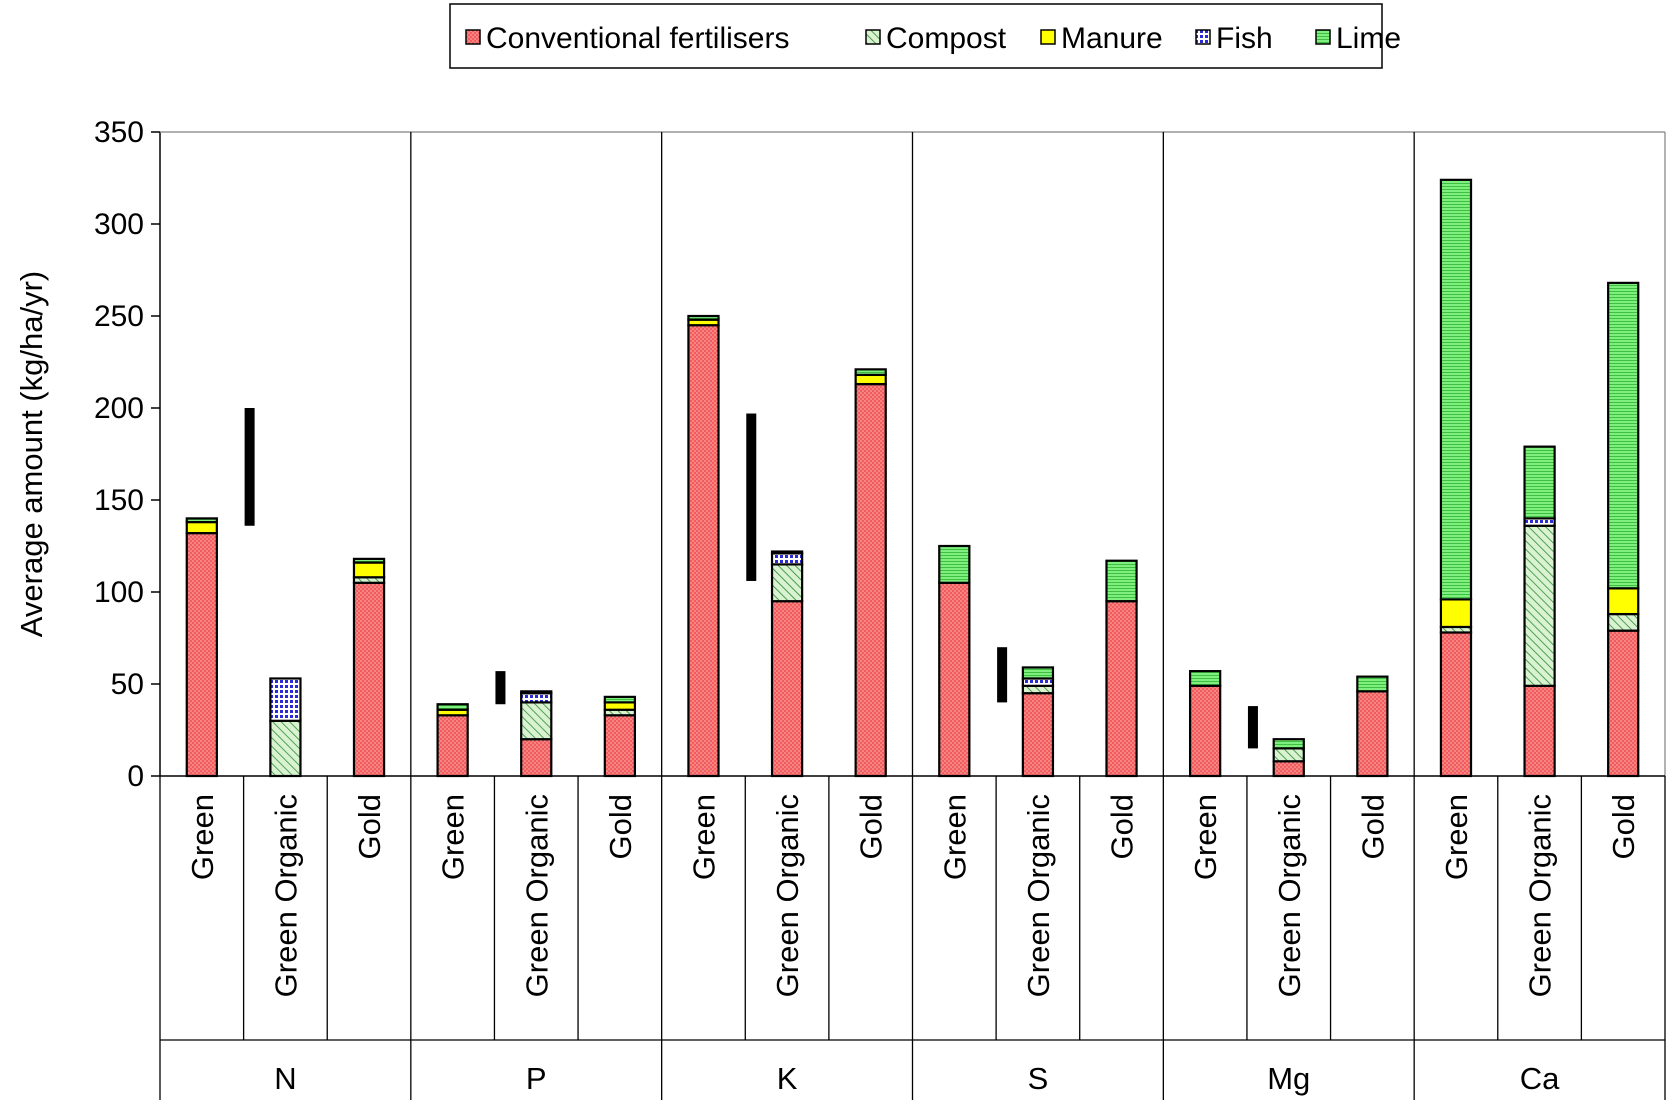 The height and width of the screenshot is (1105, 1675). What do you see at coordinates (135, 776) in the screenshot?
I see `y-tick-label: 0` at bounding box center [135, 776].